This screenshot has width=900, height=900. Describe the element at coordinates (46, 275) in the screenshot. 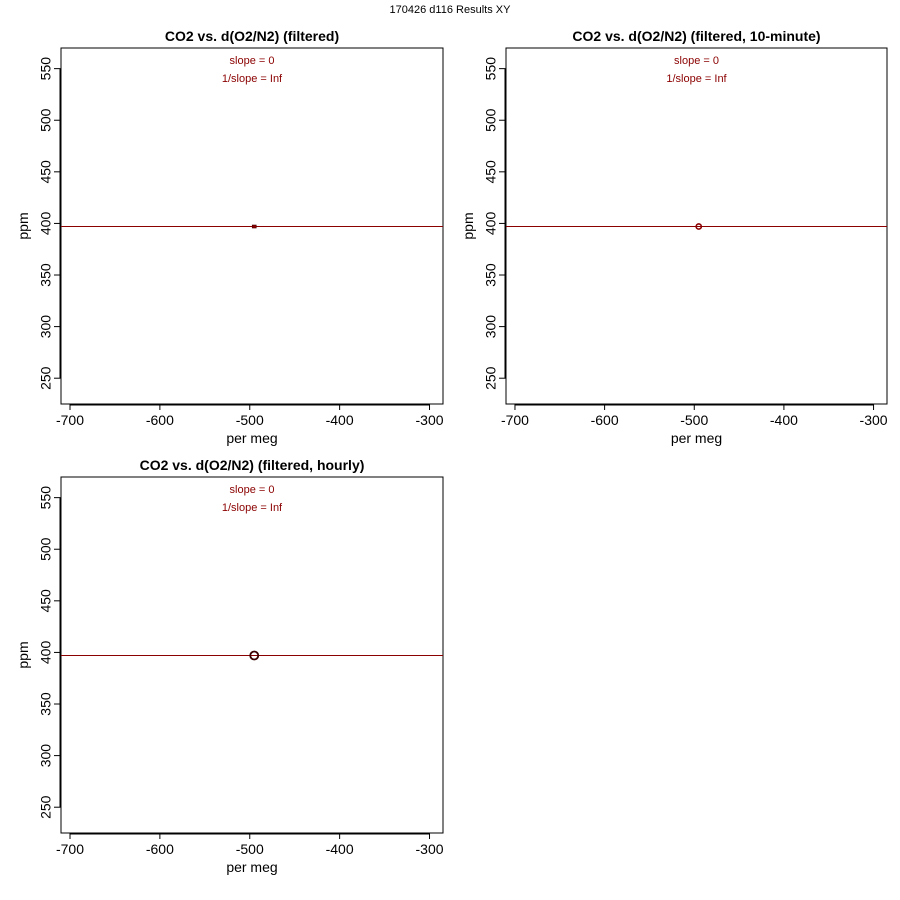

I see `chart-1-y-tick-label: 350` at that location.